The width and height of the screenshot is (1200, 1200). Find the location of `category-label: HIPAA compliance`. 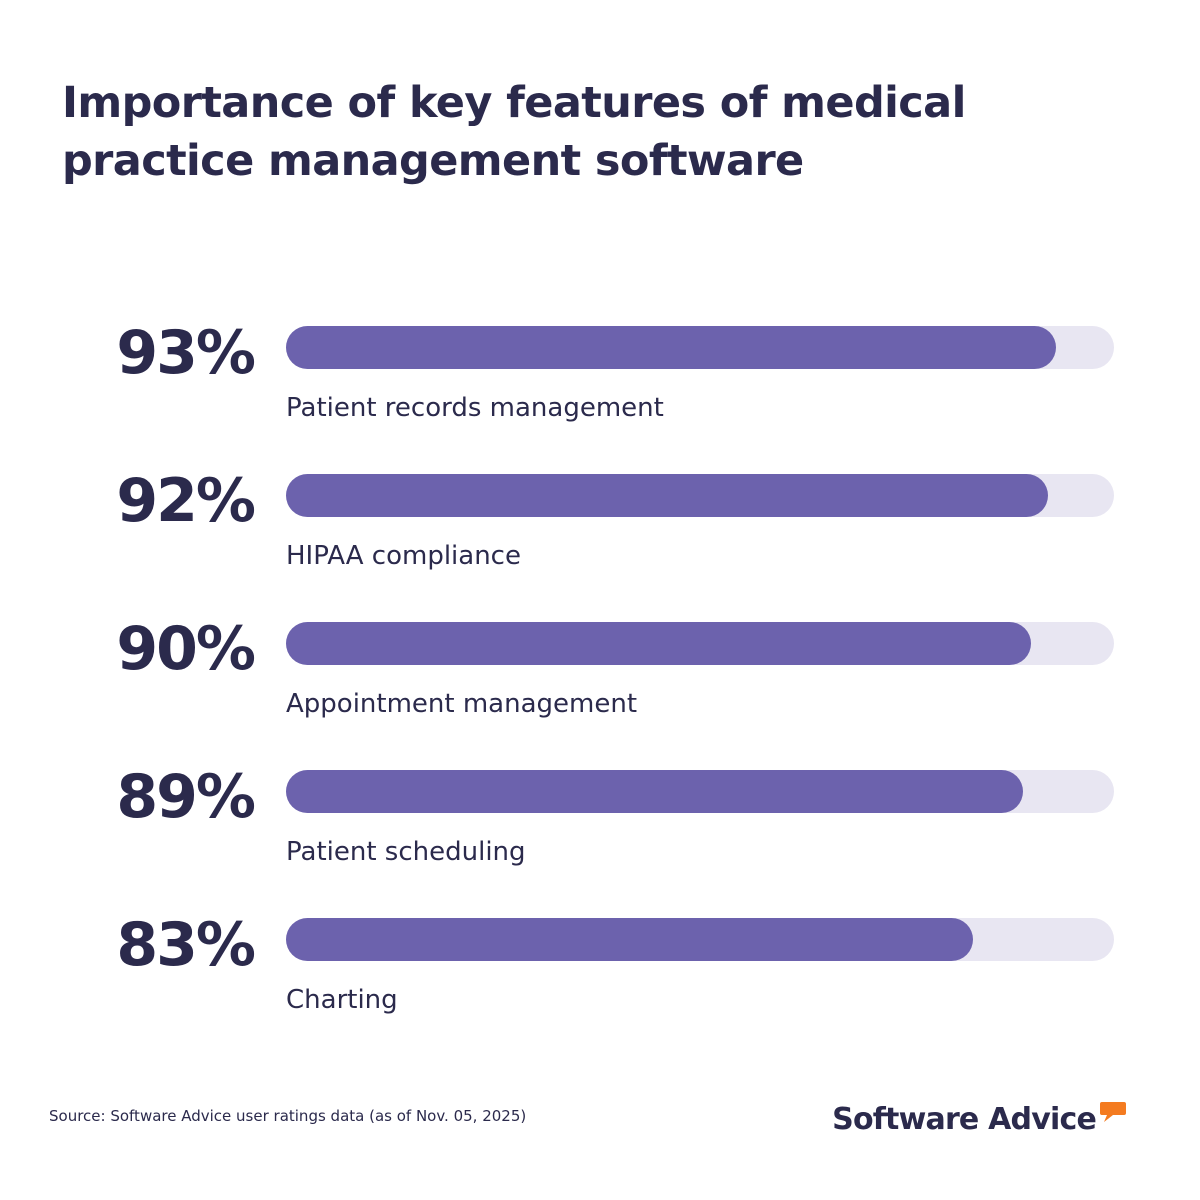

category-label: HIPAA compliance is located at coordinates (403, 556).